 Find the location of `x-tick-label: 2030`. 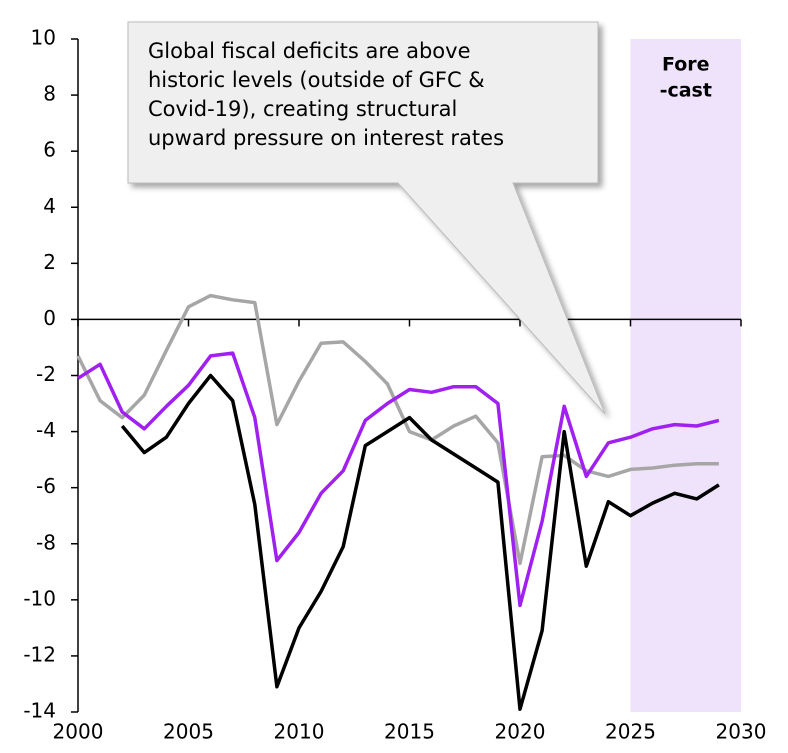

x-tick-label: 2030 is located at coordinates (741, 732).